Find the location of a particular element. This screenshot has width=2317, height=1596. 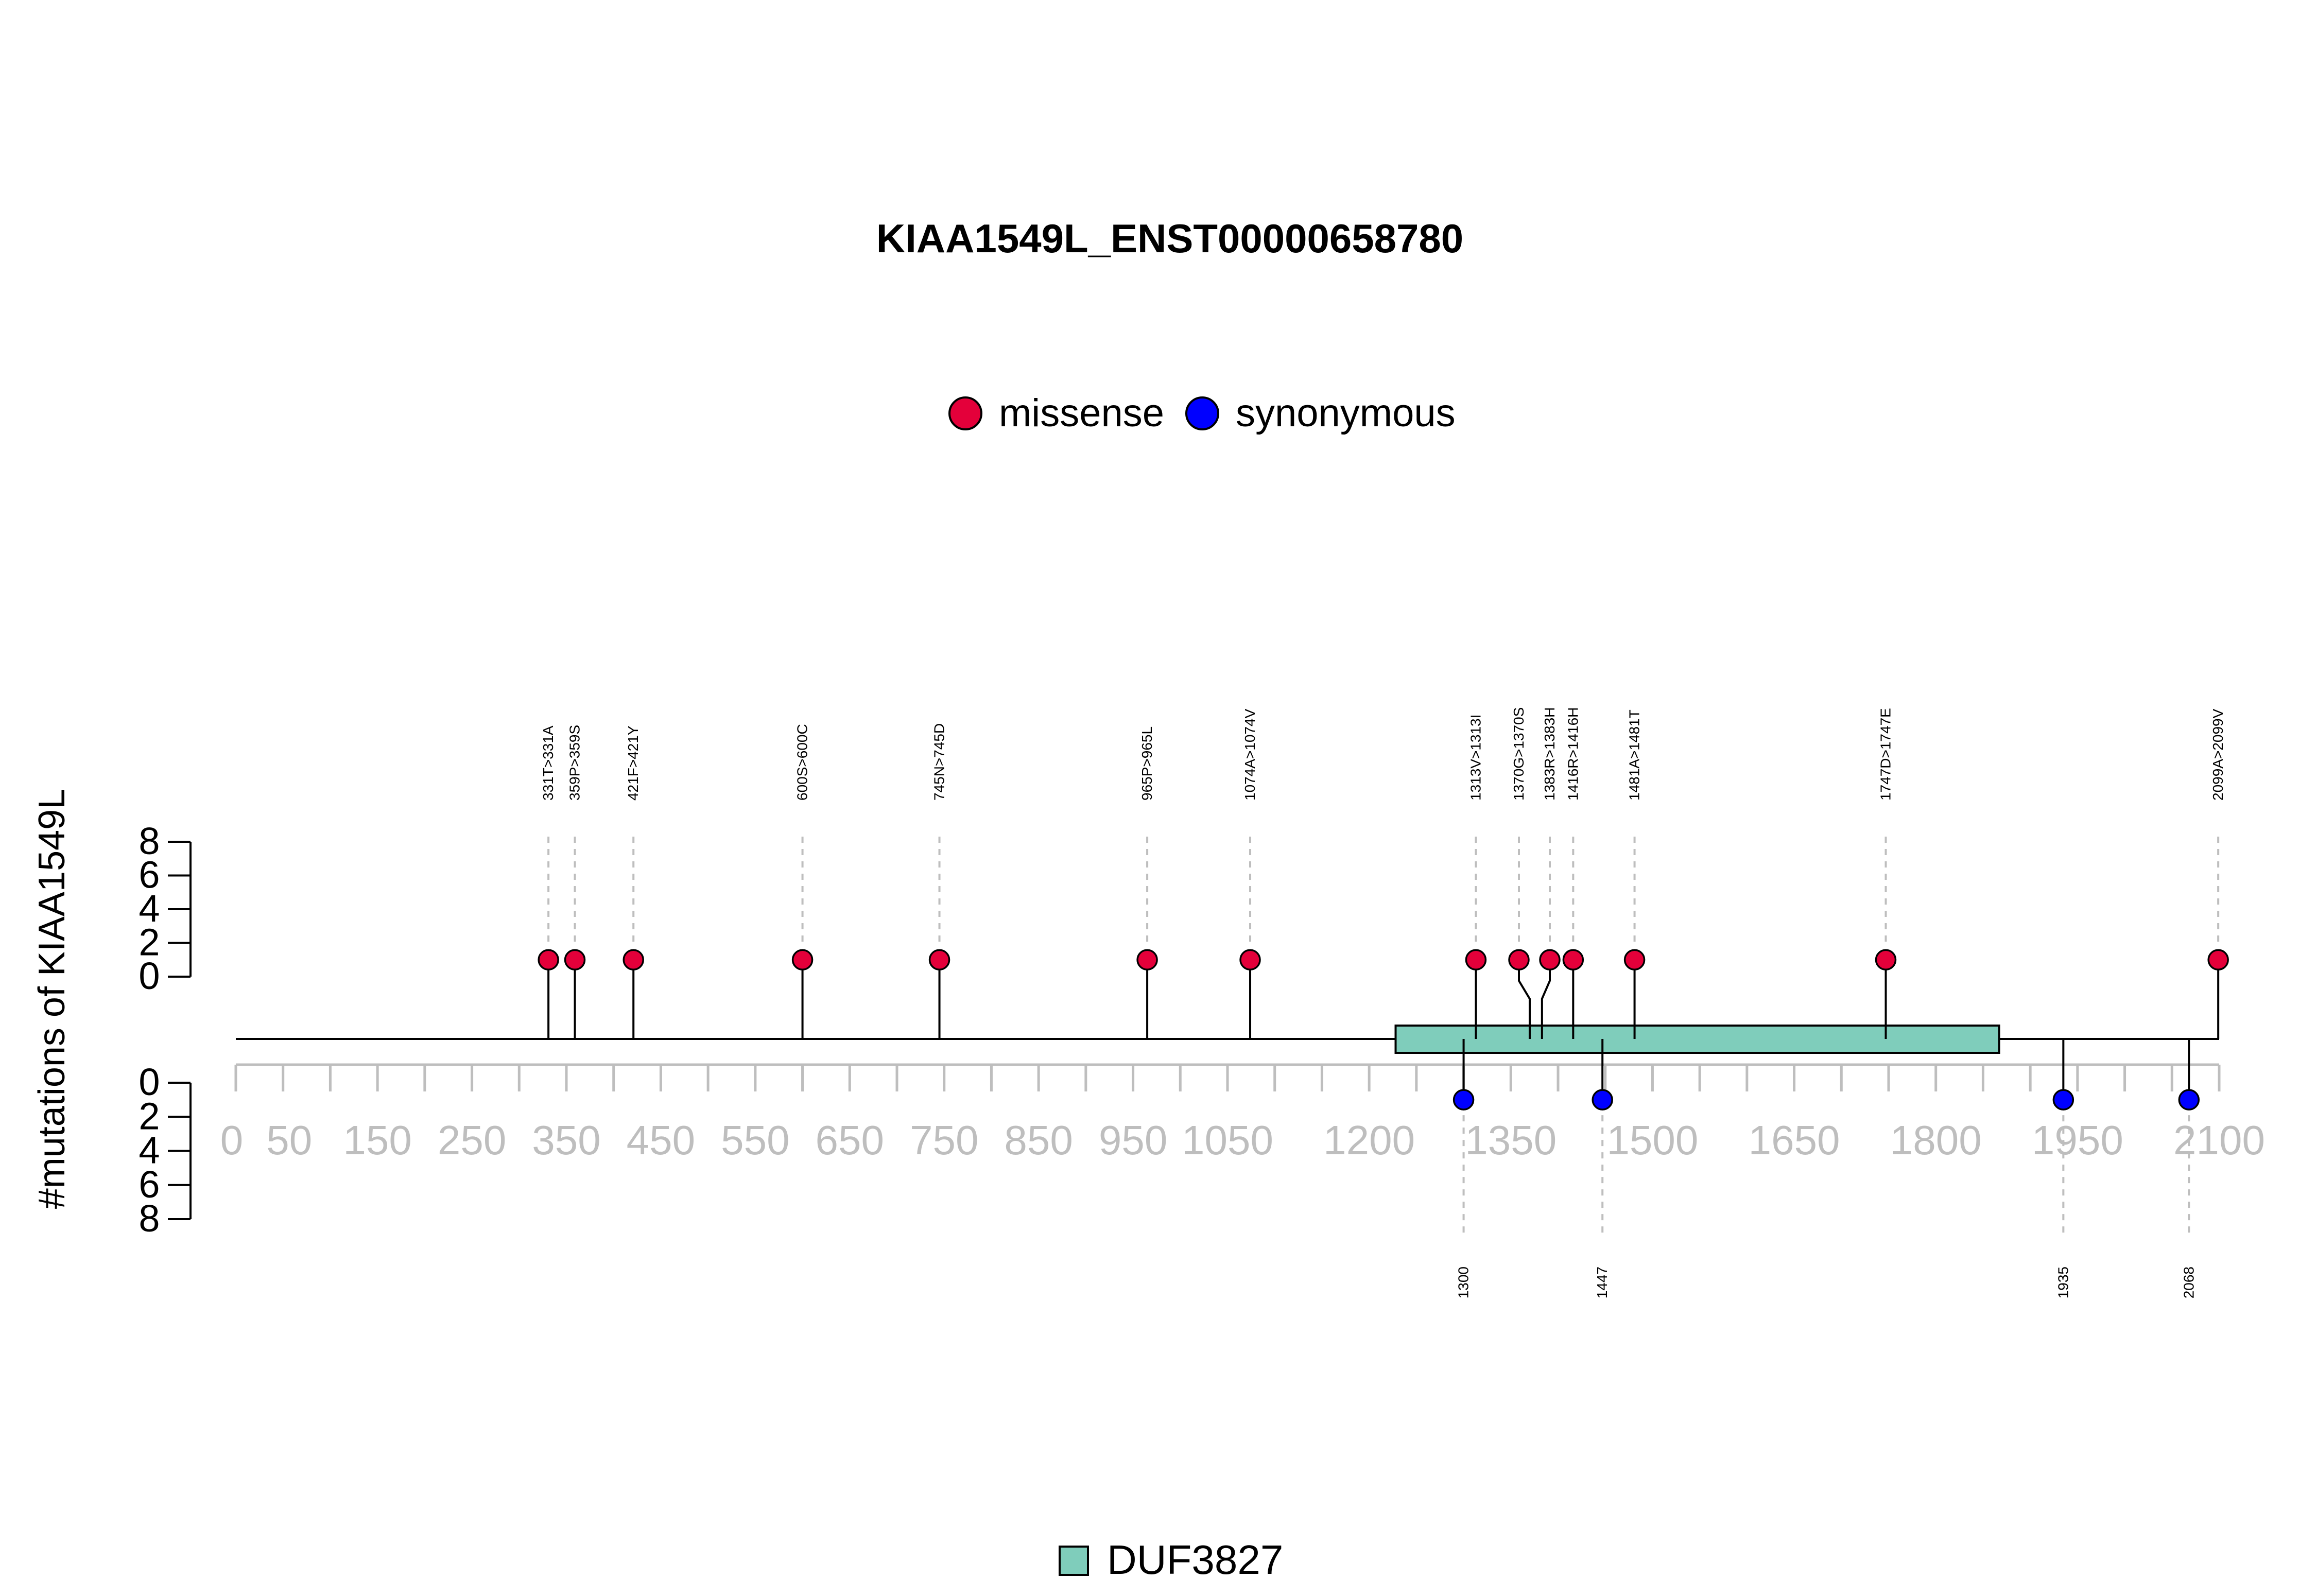

missense-mutation-600: 600S>600C is located at coordinates (802, 882).